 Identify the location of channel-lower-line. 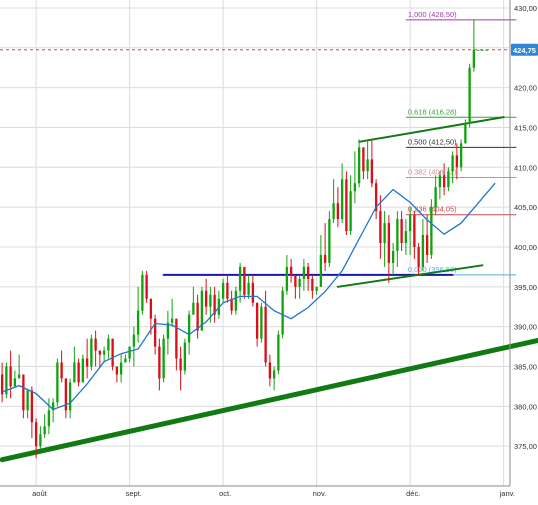
(410, 276).